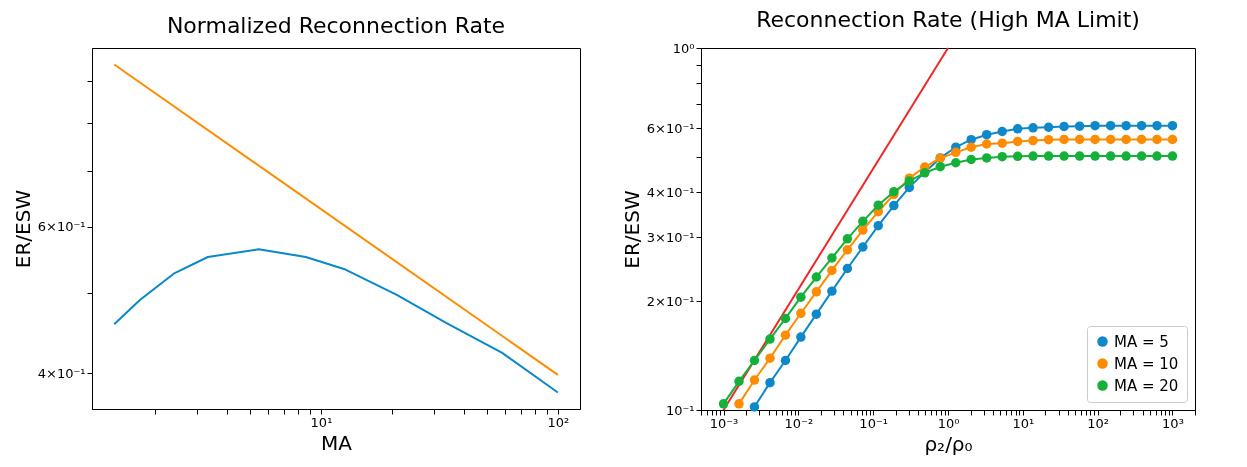 The height and width of the screenshot is (467, 1247). I want to click on x-axis-title: ρ₂/ρ₀, so click(948, 443).